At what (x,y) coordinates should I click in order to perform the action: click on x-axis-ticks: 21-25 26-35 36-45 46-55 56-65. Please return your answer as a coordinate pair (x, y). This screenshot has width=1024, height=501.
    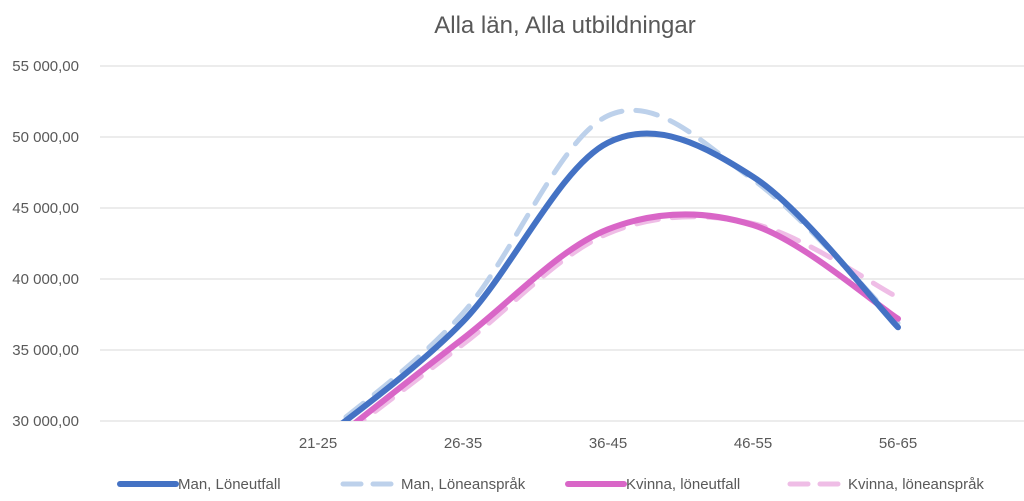
    Looking at the image, I should click on (608, 443).